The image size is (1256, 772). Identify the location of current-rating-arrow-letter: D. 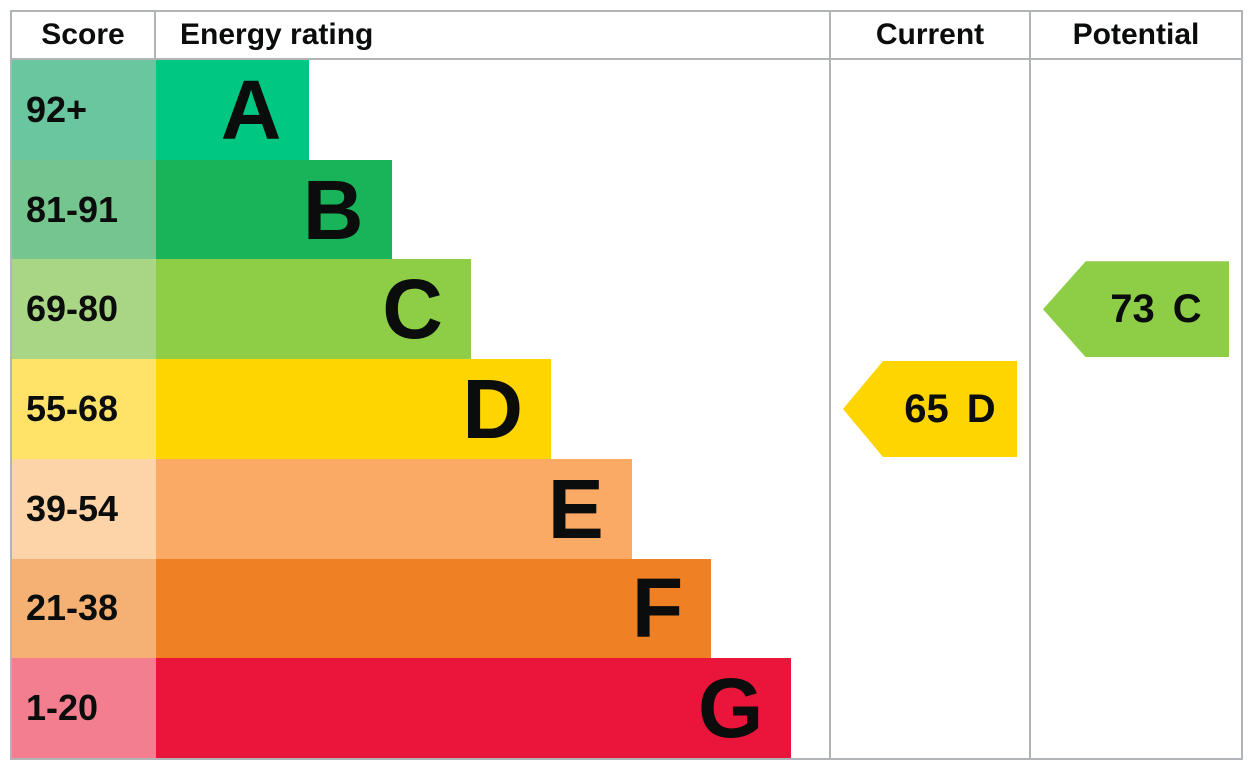
(981, 408).